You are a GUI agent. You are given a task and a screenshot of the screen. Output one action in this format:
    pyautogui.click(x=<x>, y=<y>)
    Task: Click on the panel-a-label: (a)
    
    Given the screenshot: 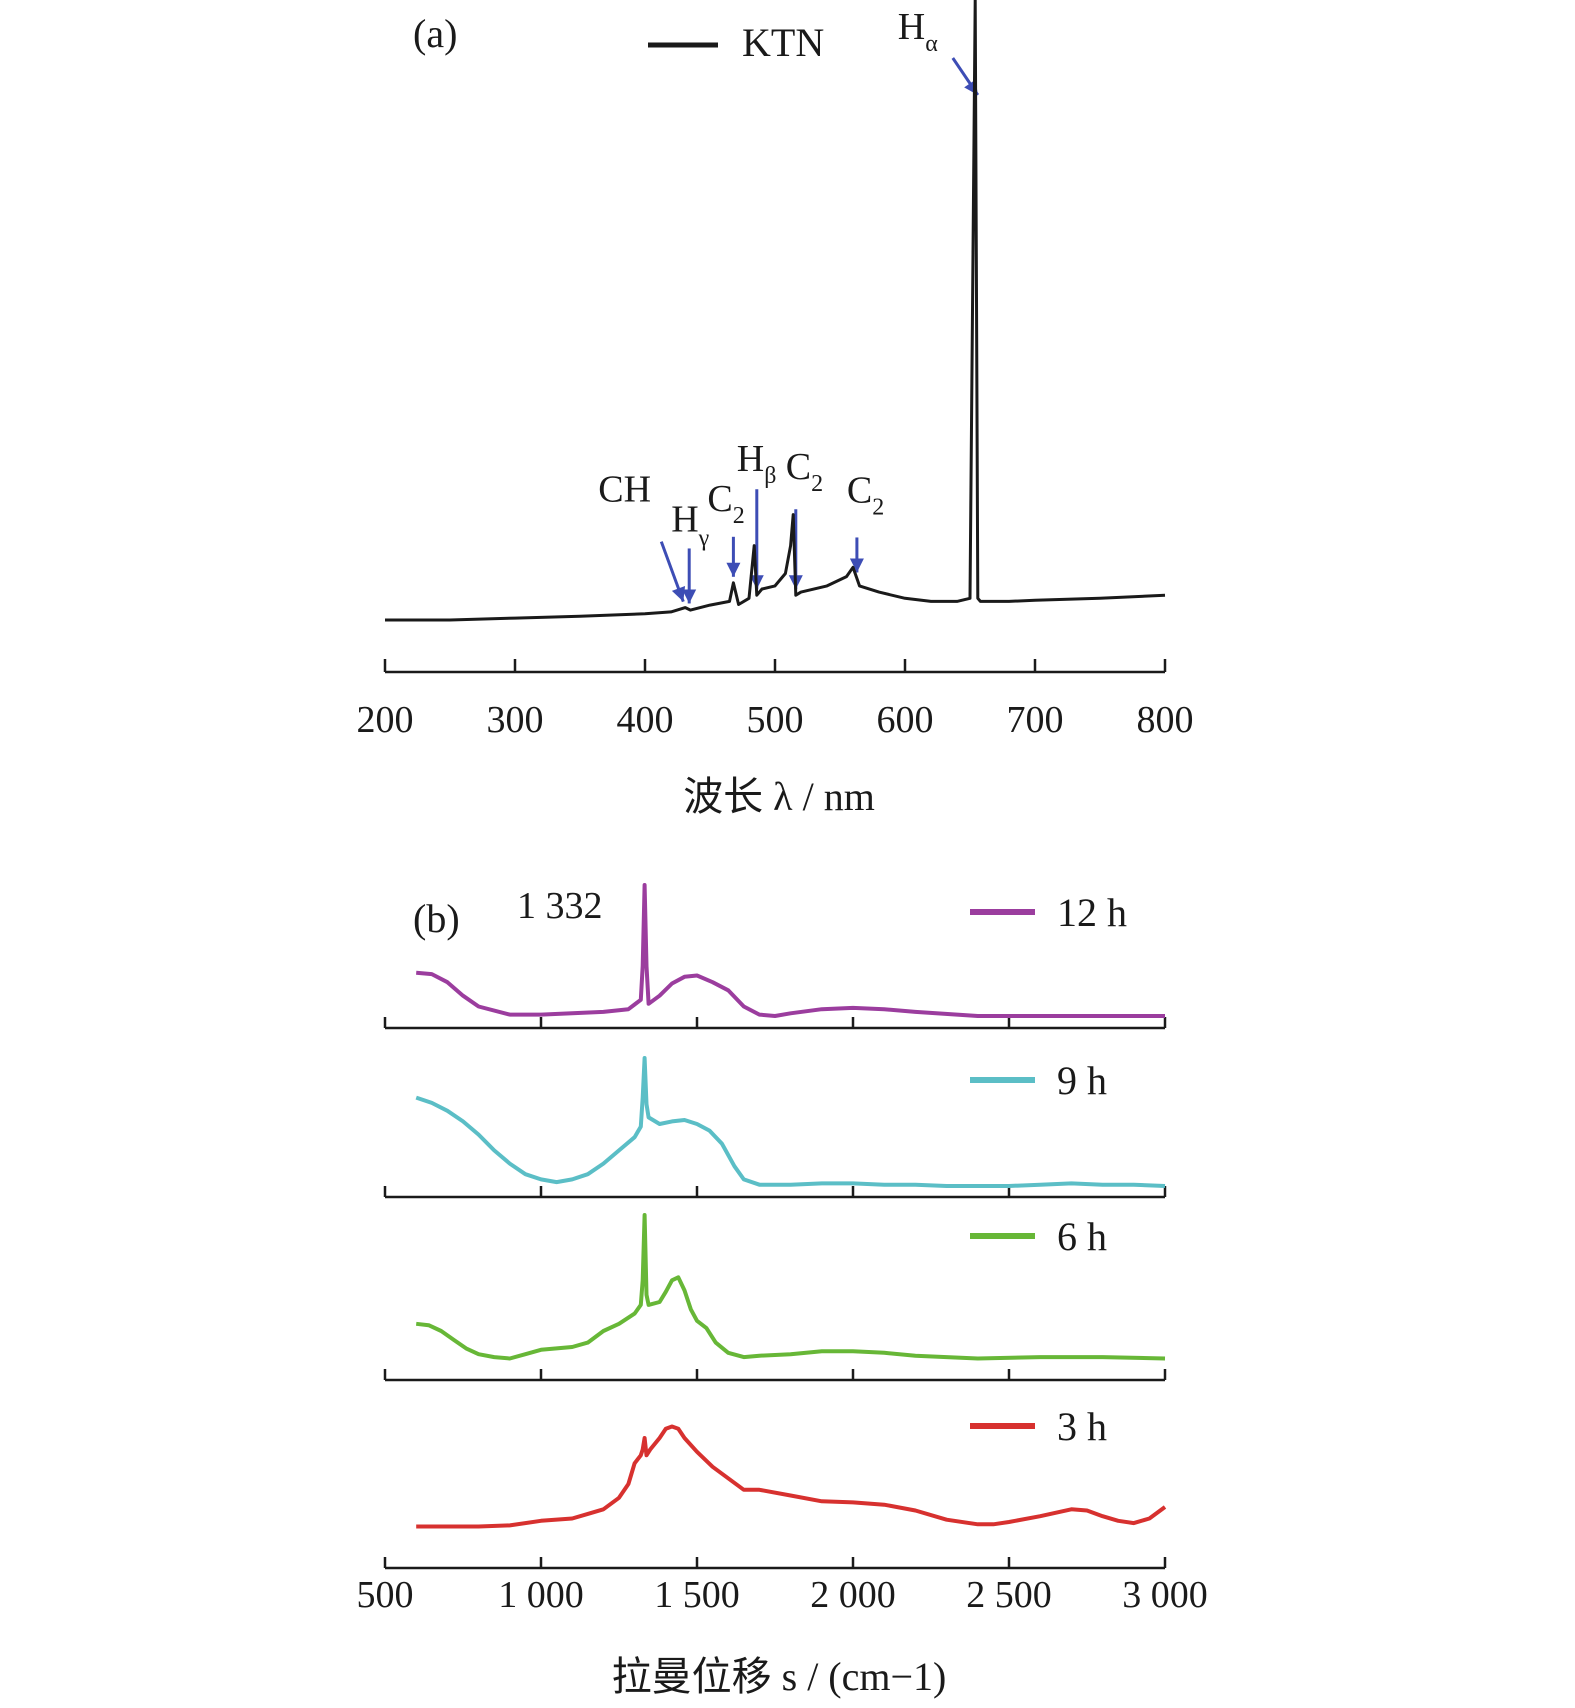 What is the action you would take?
    pyautogui.click(x=435, y=33)
    